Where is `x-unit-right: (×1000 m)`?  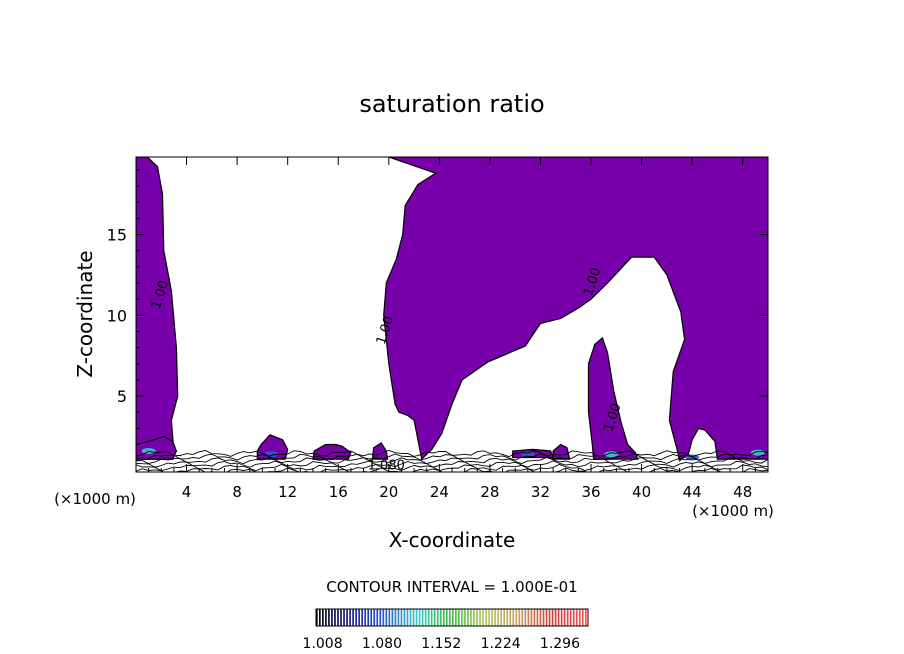 x-unit-right: (×1000 m) is located at coordinates (733, 511).